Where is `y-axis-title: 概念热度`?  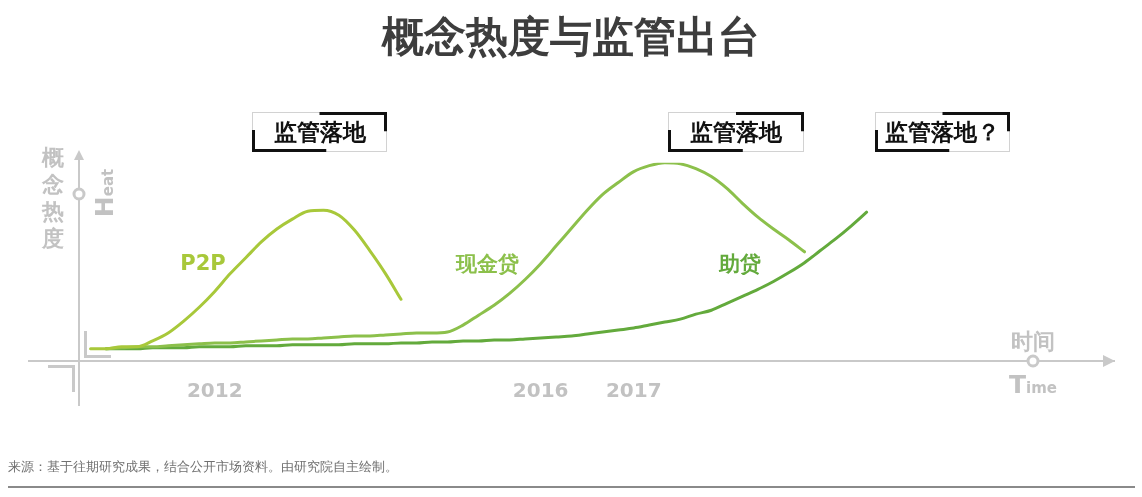
y-axis-title: 概念热度 is located at coordinates (52, 198).